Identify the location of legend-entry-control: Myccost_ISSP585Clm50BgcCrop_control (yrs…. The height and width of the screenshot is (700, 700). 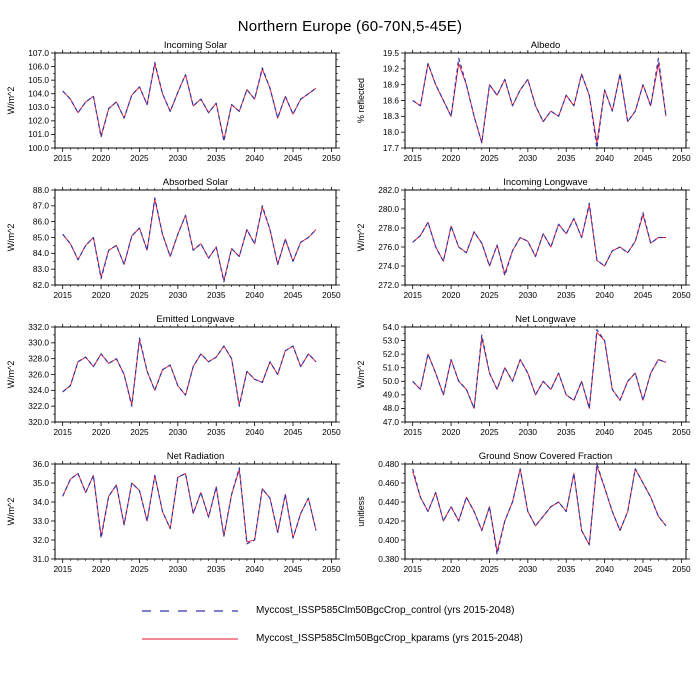
(350, 610).